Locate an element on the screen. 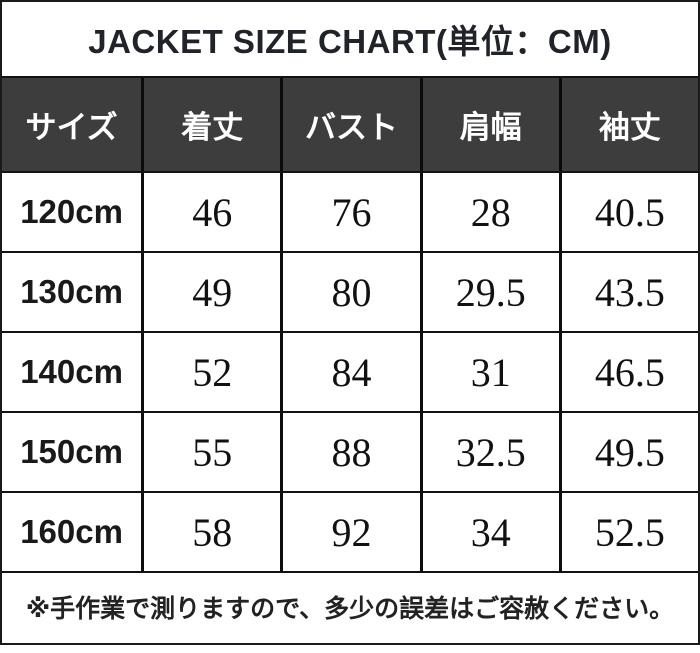 This screenshot has width=700, height=653. value-cell: 88 is located at coordinates (349, 452).